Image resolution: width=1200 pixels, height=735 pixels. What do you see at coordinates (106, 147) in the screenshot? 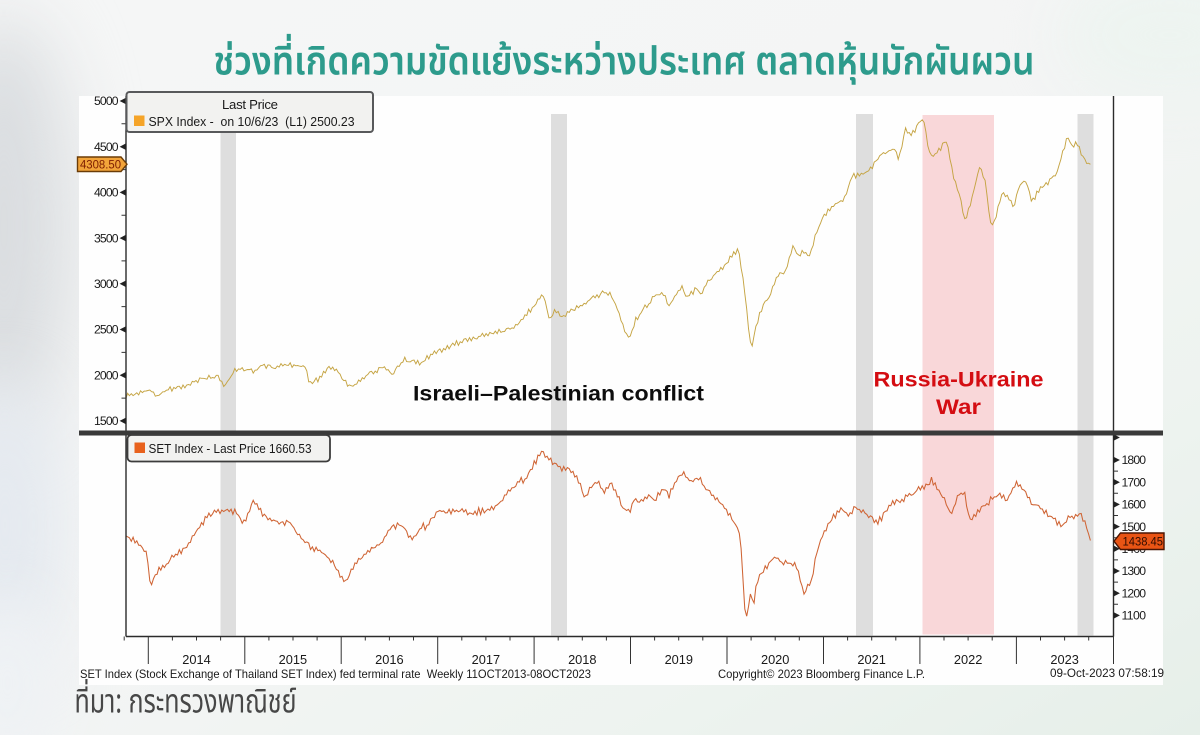
I see `svg-text: 4500` at bounding box center [106, 147].